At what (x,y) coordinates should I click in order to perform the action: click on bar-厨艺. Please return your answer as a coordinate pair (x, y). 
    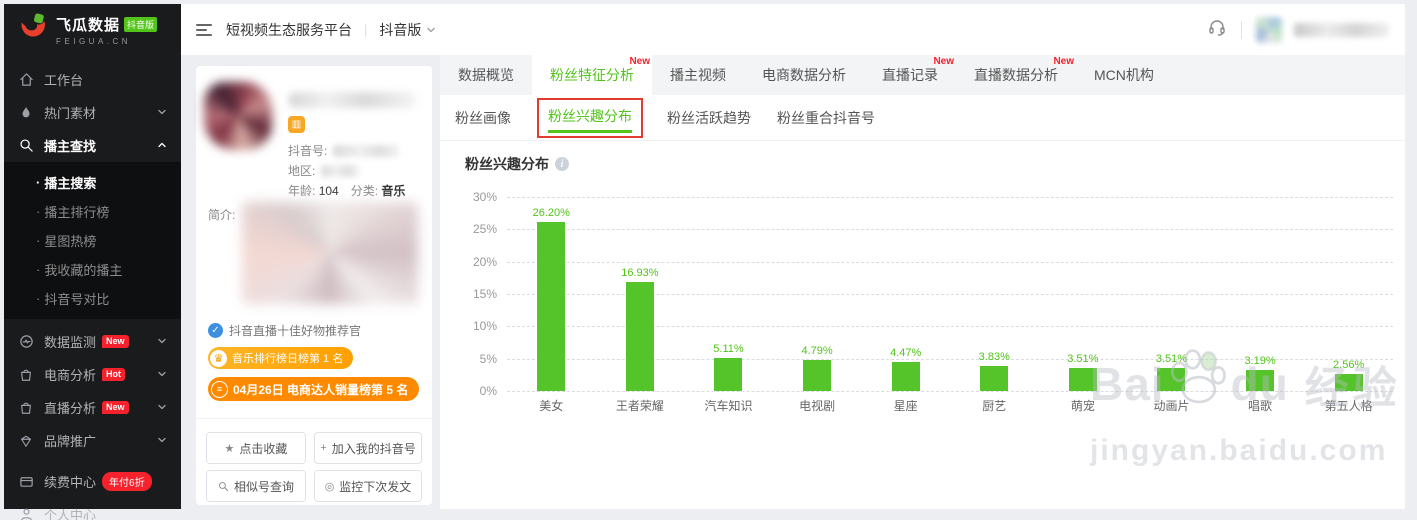
    Looking at the image, I should click on (994, 378).